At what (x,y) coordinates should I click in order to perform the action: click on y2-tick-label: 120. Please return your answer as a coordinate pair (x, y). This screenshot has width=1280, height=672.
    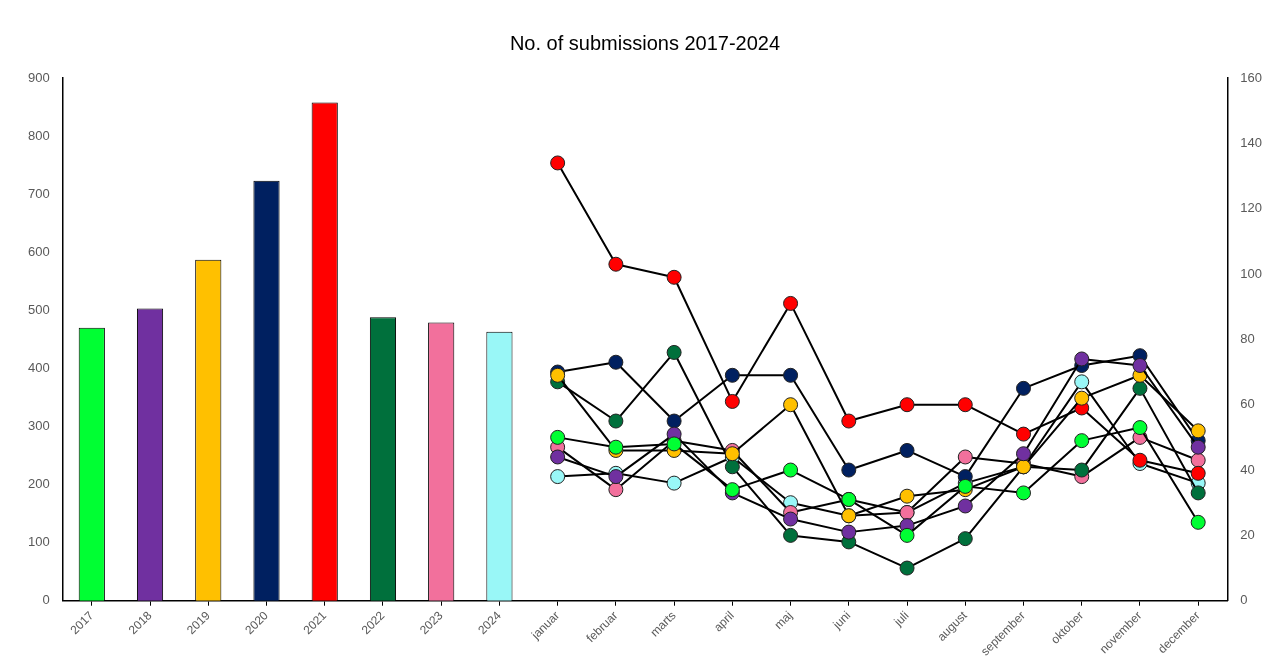
    Looking at the image, I should click on (1251, 208).